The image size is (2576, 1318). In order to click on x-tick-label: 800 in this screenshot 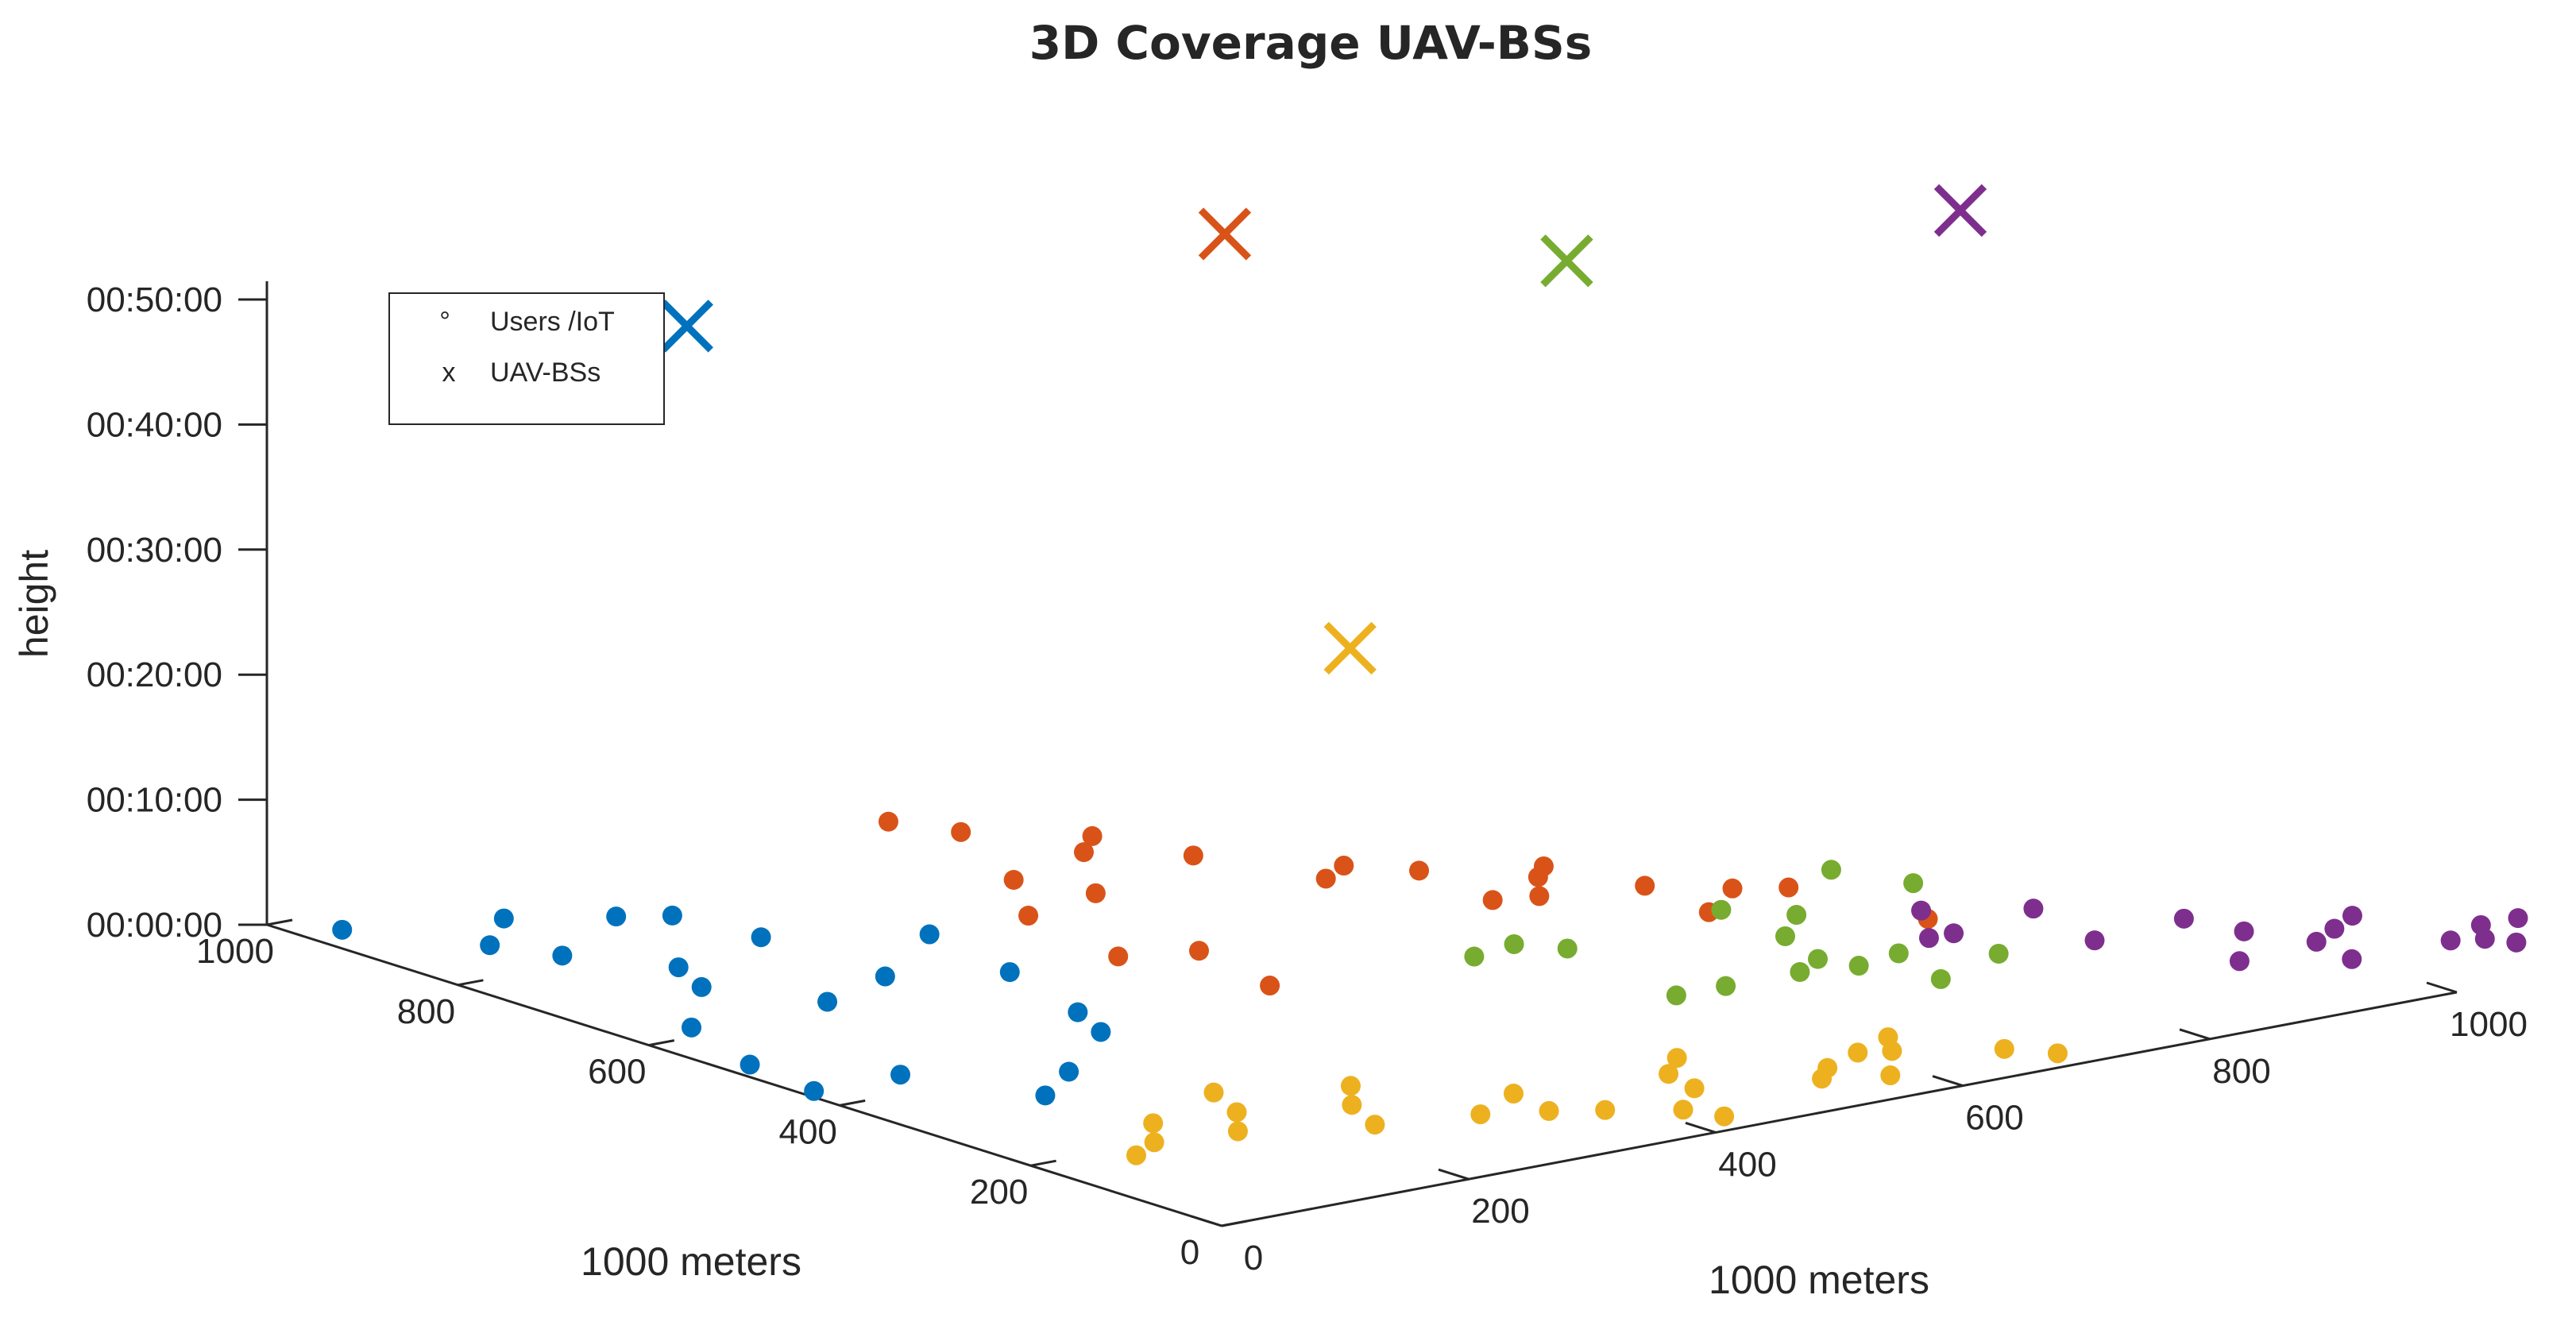, I will do `click(2241, 1072)`.